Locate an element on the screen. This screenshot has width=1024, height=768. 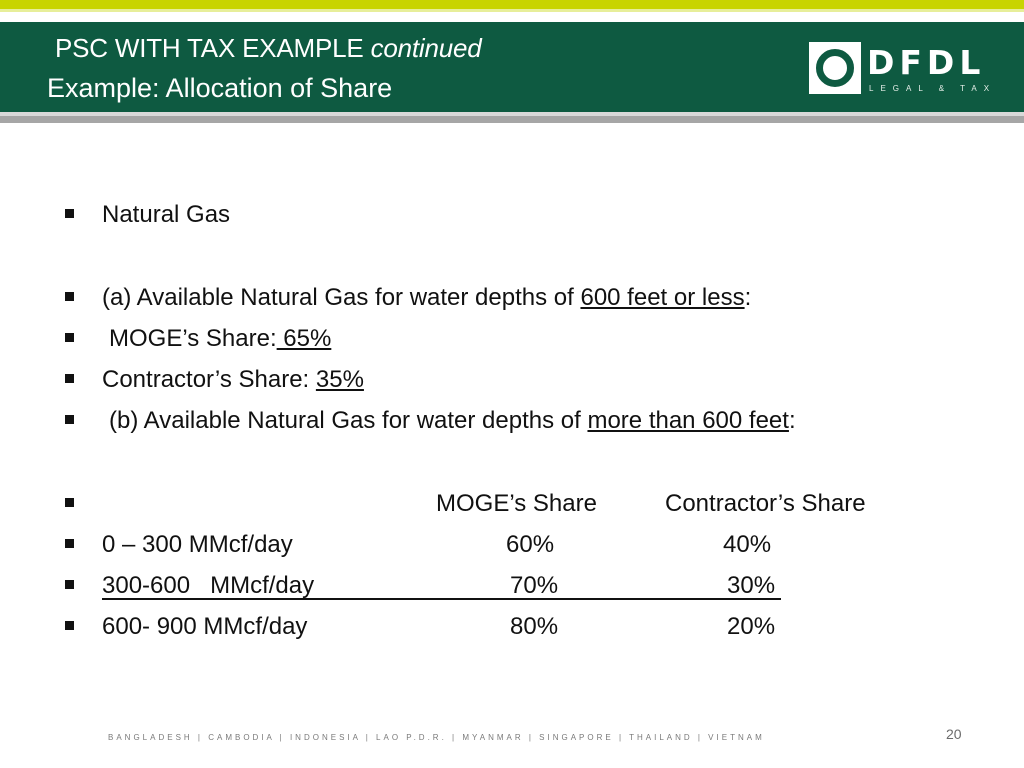
header-divider-grey is located at coordinates (512, 119).